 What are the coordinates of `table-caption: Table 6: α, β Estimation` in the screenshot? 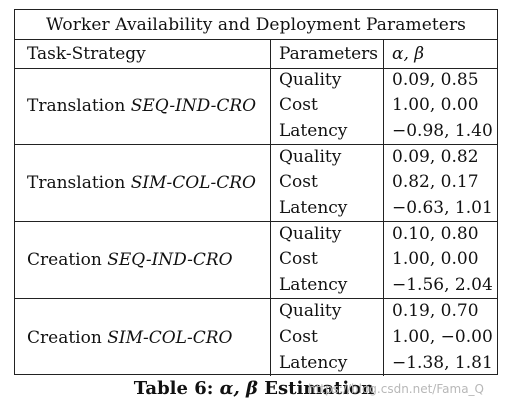 It's located at (254, 388).